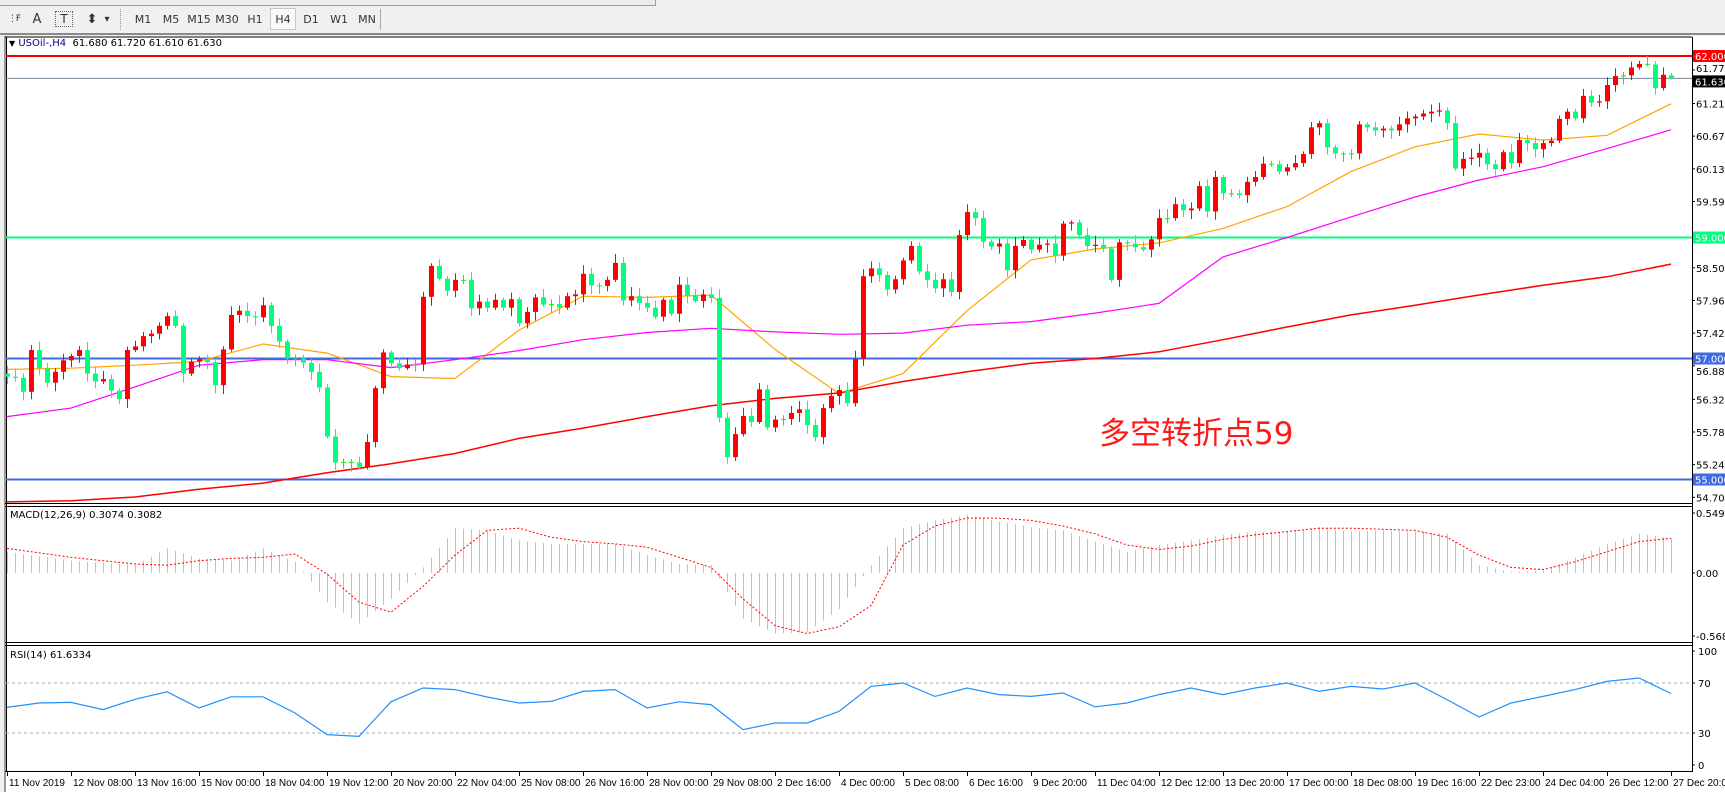  What do you see at coordinates (339, 19) in the screenshot?
I see `timeframe-w1-button: W1` at bounding box center [339, 19].